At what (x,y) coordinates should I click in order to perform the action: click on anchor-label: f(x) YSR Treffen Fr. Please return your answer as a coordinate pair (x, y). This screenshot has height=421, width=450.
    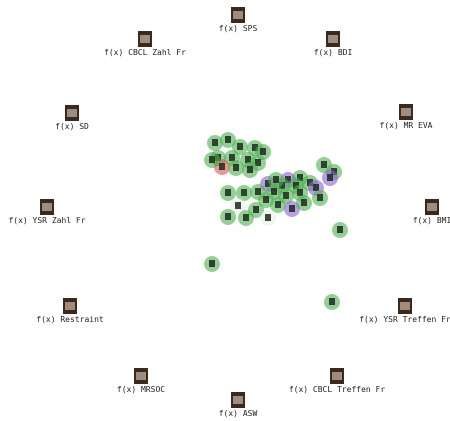
    Looking at the image, I should click on (404, 319).